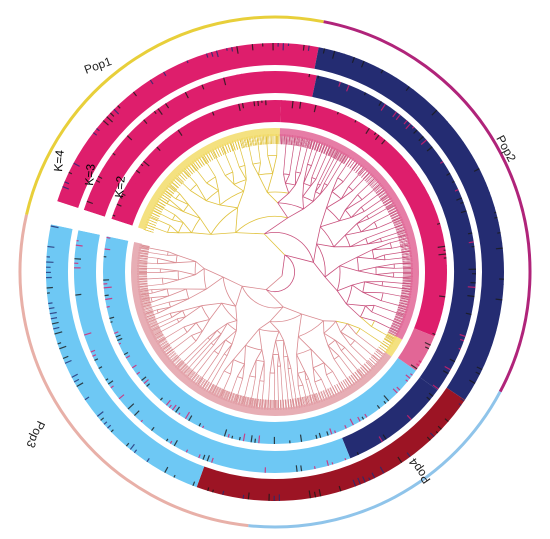 Image resolution: width=550 pixels, height=539 pixels. What do you see at coordinates (59, 160) in the screenshot?
I see `k4-label: K=4` at bounding box center [59, 160].